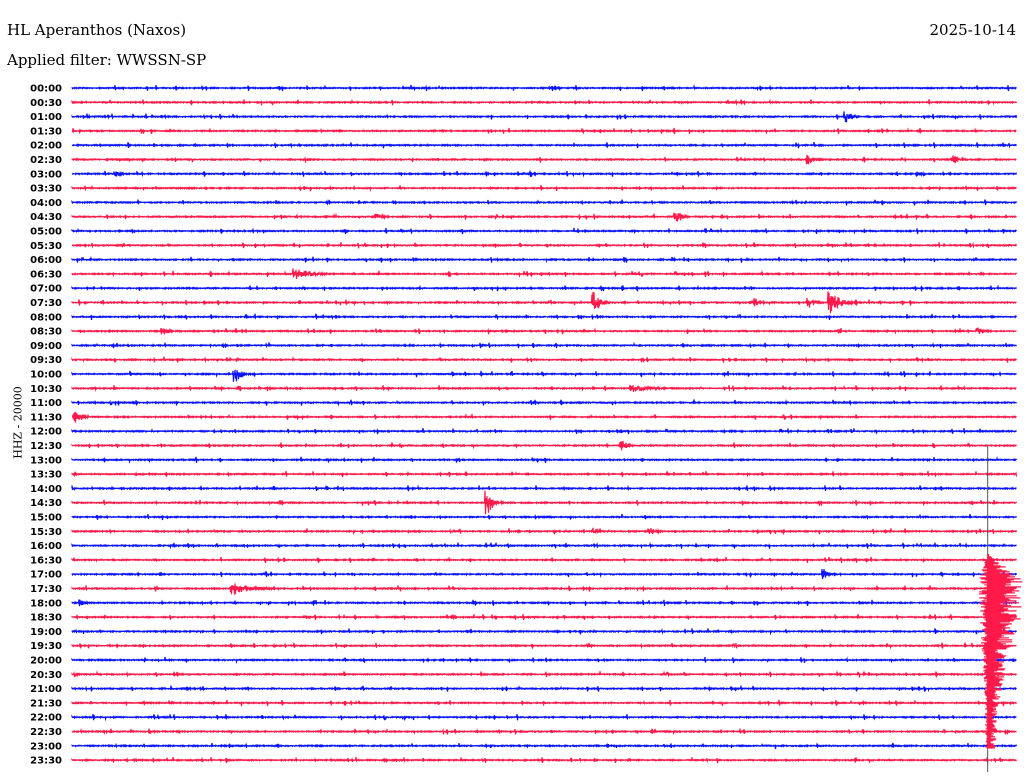 This screenshot has width=1024, height=780. I want to click on row-time-label: 18:30, so click(46, 618).